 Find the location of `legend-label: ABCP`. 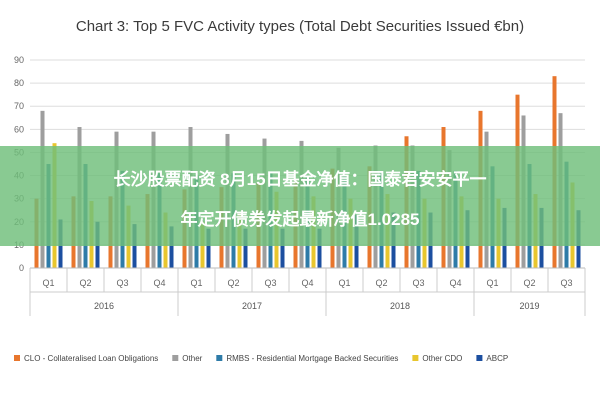

legend-label: ABCP is located at coordinates (497, 358).